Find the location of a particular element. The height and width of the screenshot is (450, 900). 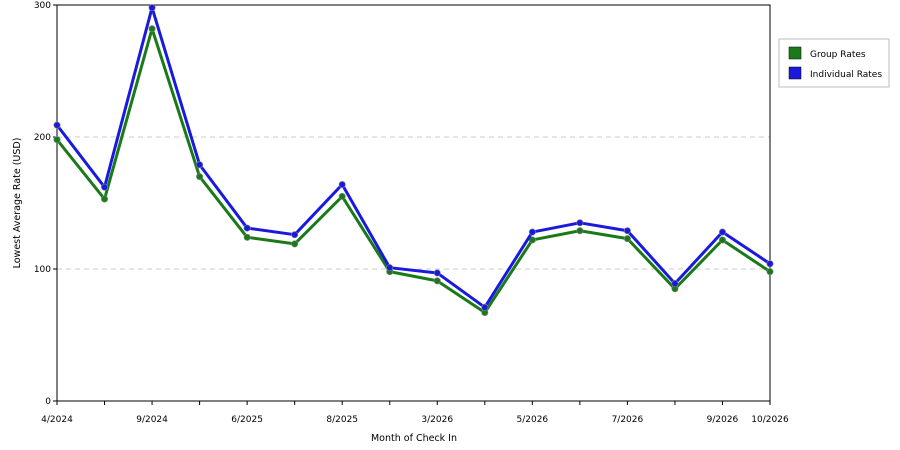

legend: Group Rates Individual Rates is located at coordinates (834, 63).